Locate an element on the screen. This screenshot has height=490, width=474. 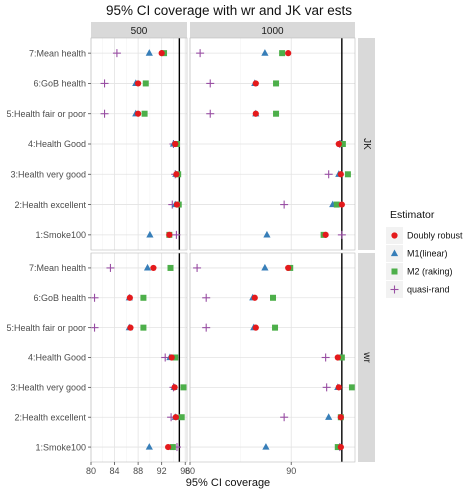
x-tick-label: 96 is located at coordinates (185, 471).